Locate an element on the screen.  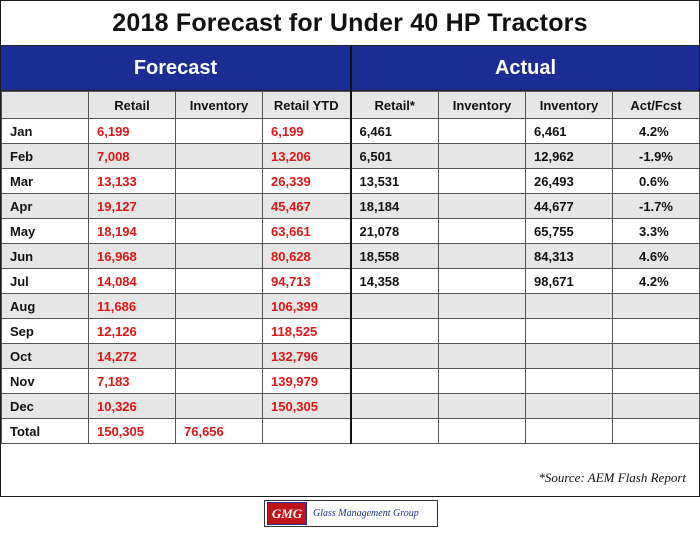
value-cell: 14,272 is located at coordinates (132, 356).